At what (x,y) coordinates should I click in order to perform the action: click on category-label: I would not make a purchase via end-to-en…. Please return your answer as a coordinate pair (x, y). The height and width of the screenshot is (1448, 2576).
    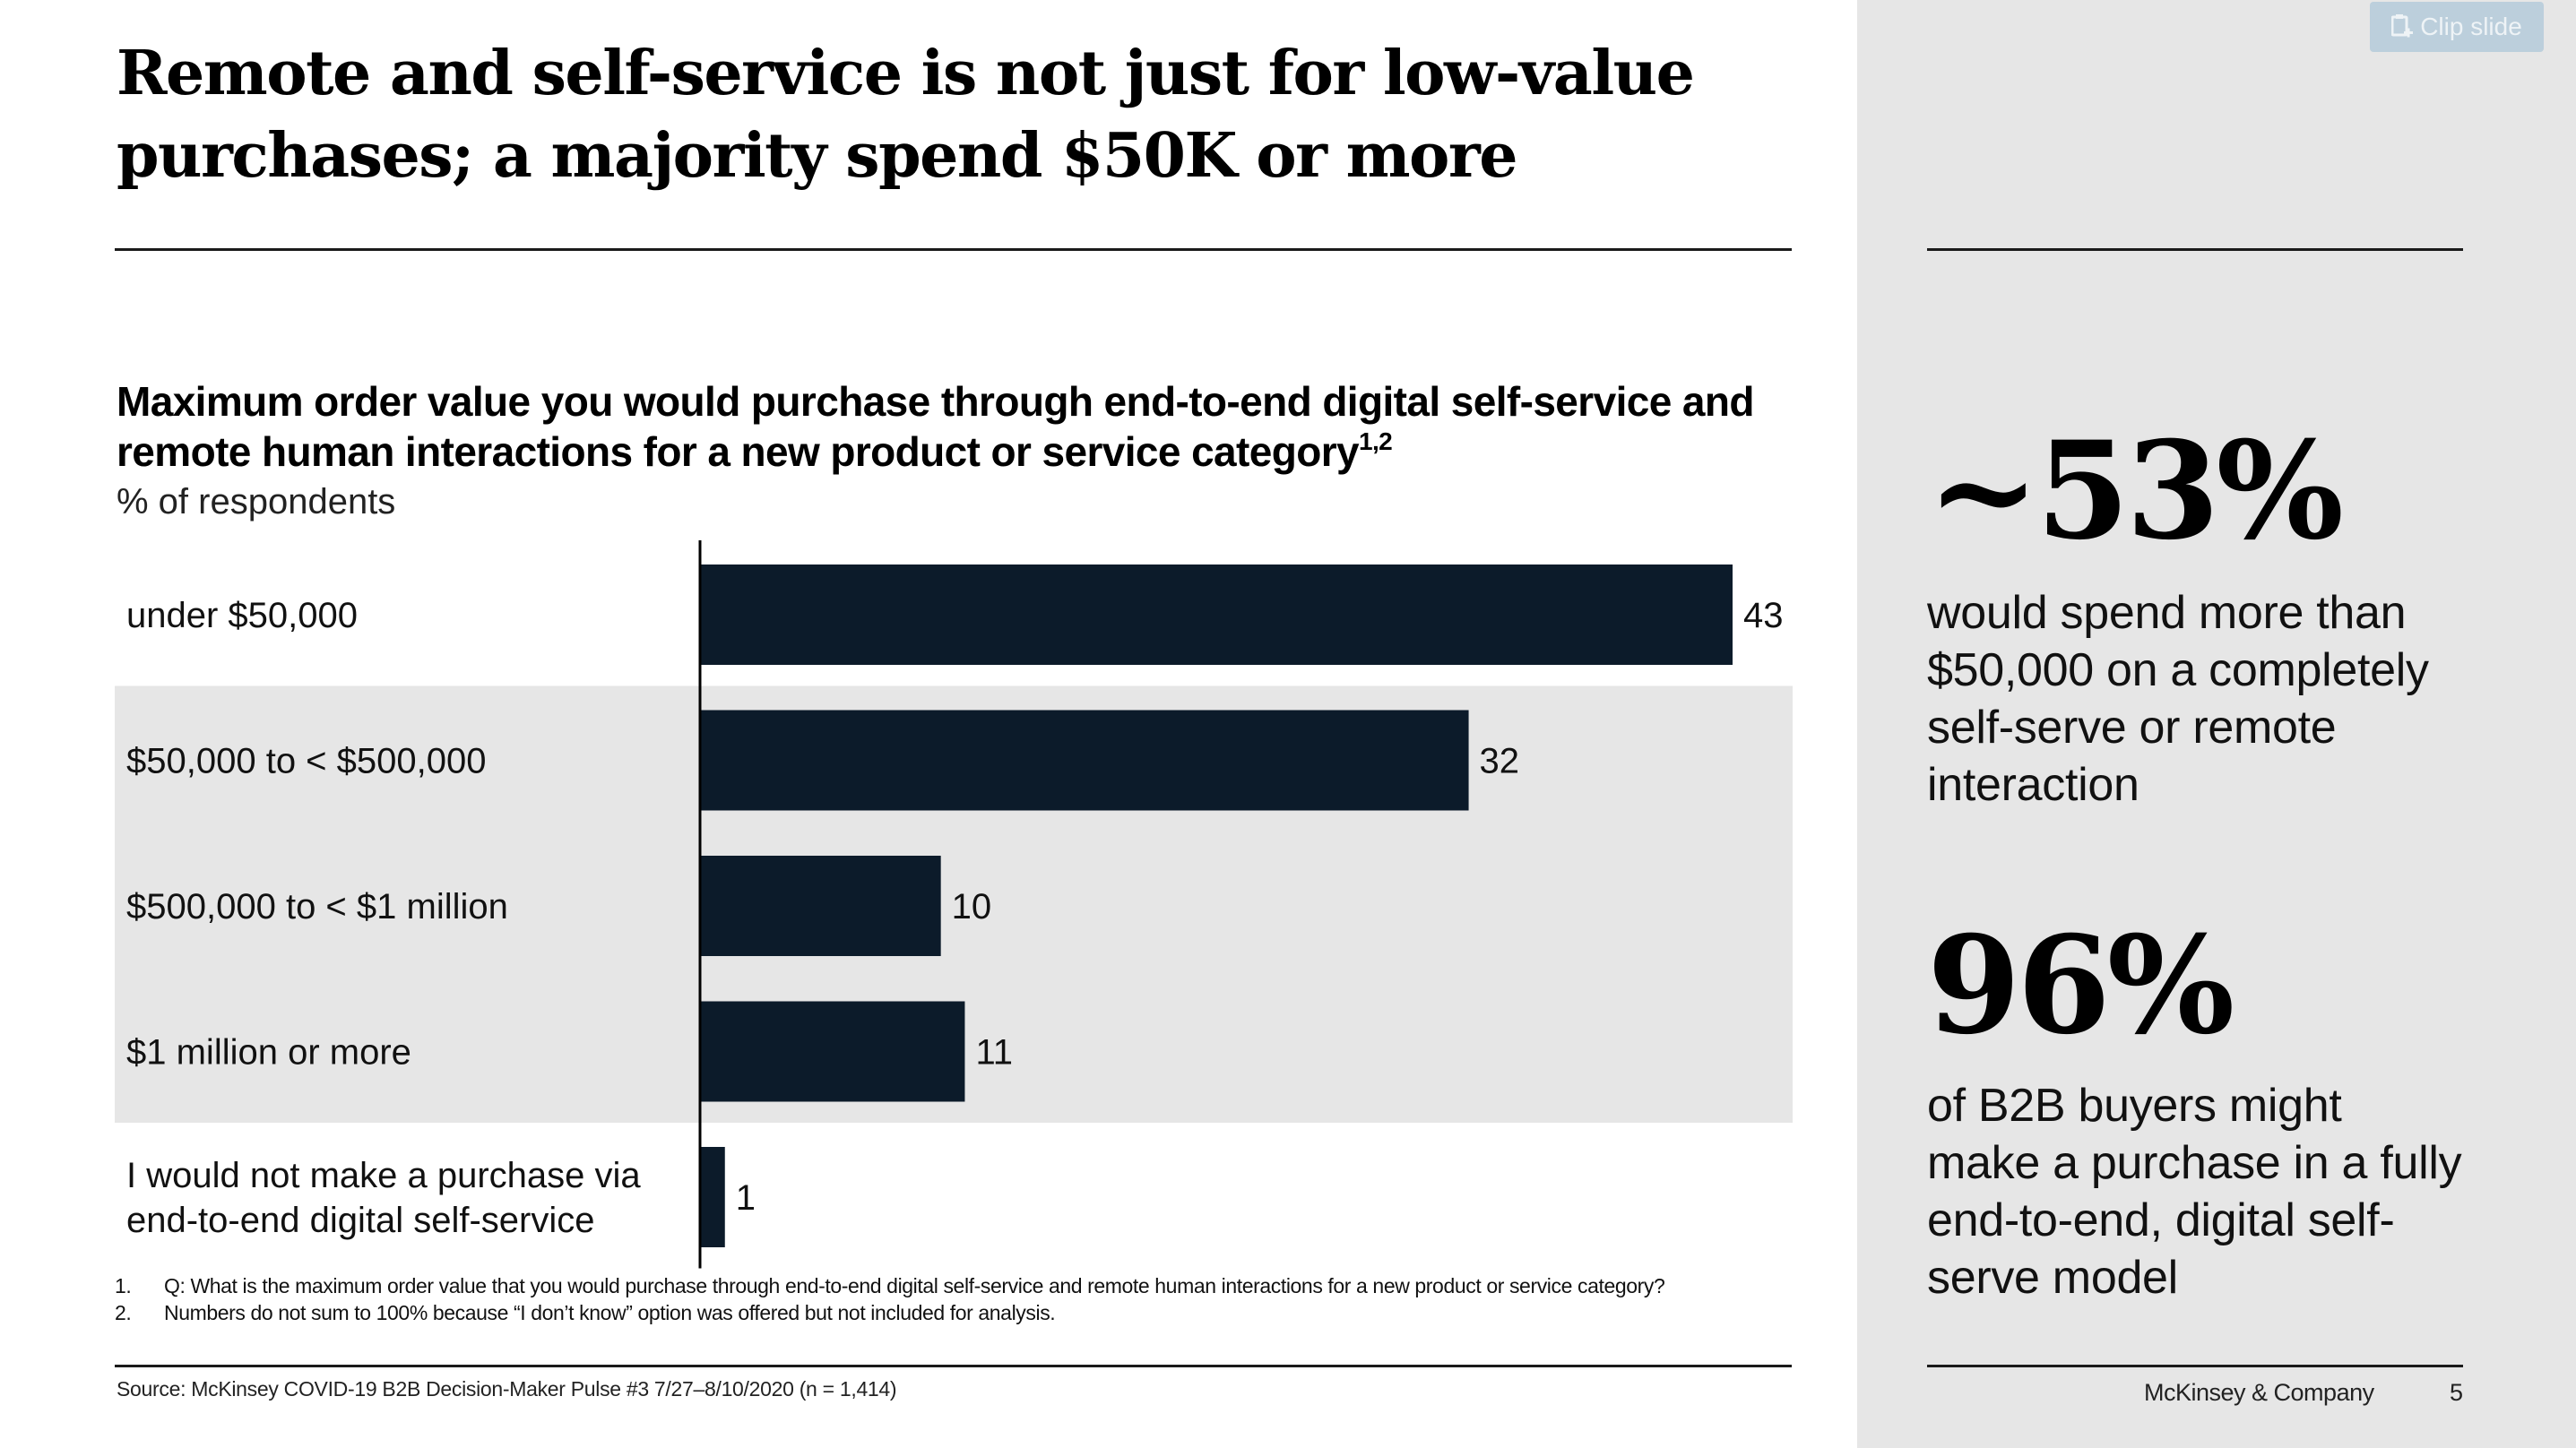
    Looking at the image, I should click on (383, 1198).